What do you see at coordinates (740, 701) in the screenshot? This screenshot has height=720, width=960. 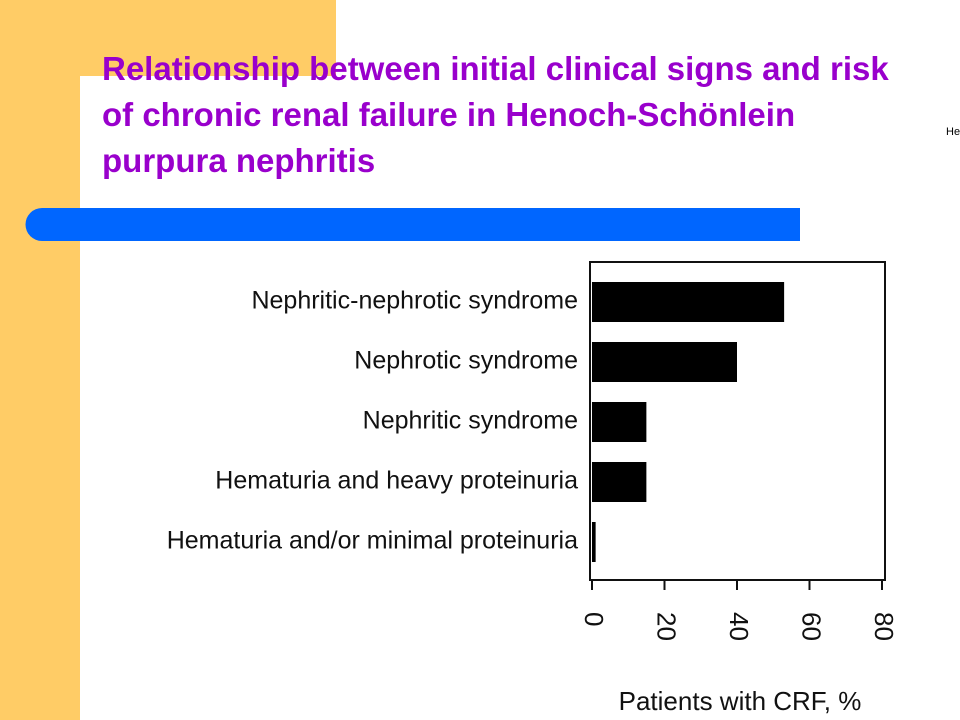 I see `x-axis-label: Patients with CRF, %` at bounding box center [740, 701].